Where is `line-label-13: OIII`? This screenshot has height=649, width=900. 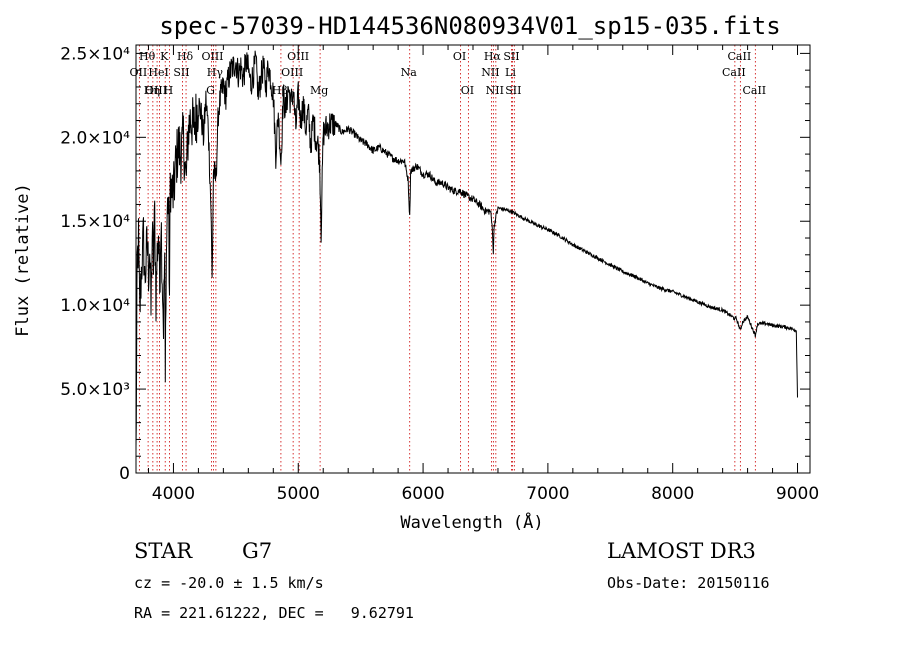 line-label-13: OIII is located at coordinates (292, 72).